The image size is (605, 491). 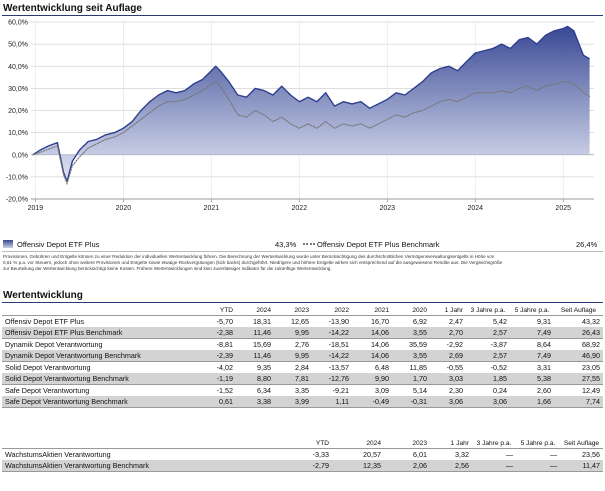 I want to click on x-tick-label: 2022, so click(x=300, y=208).